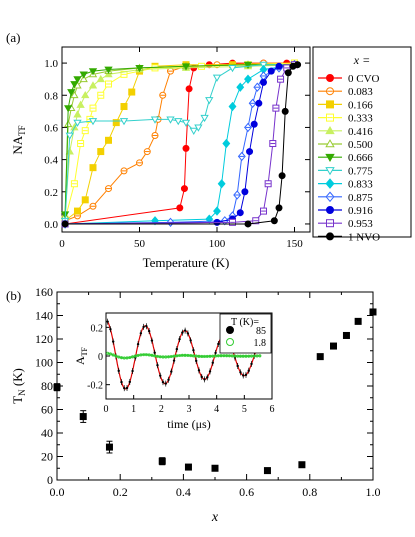 This screenshot has height=537, width=415. Describe the element at coordinates (246, 337) in the screenshot. I see `inset-legend-items: 851.8` at that location.